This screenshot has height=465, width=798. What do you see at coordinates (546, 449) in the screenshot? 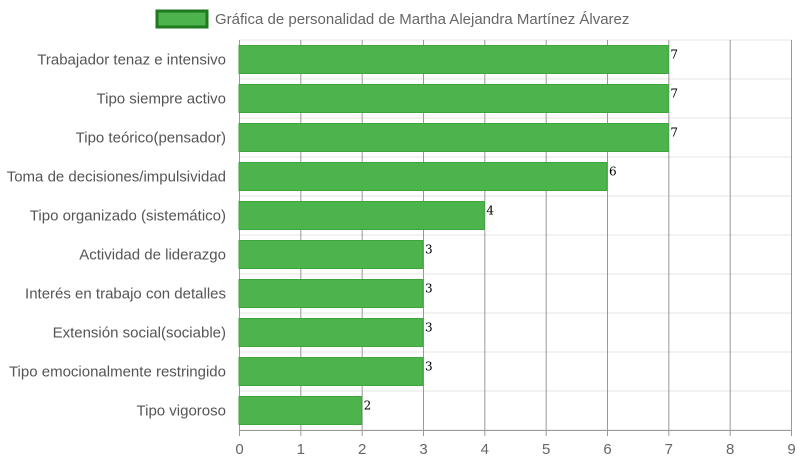
I see `x-tick-label: 5` at bounding box center [546, 449].